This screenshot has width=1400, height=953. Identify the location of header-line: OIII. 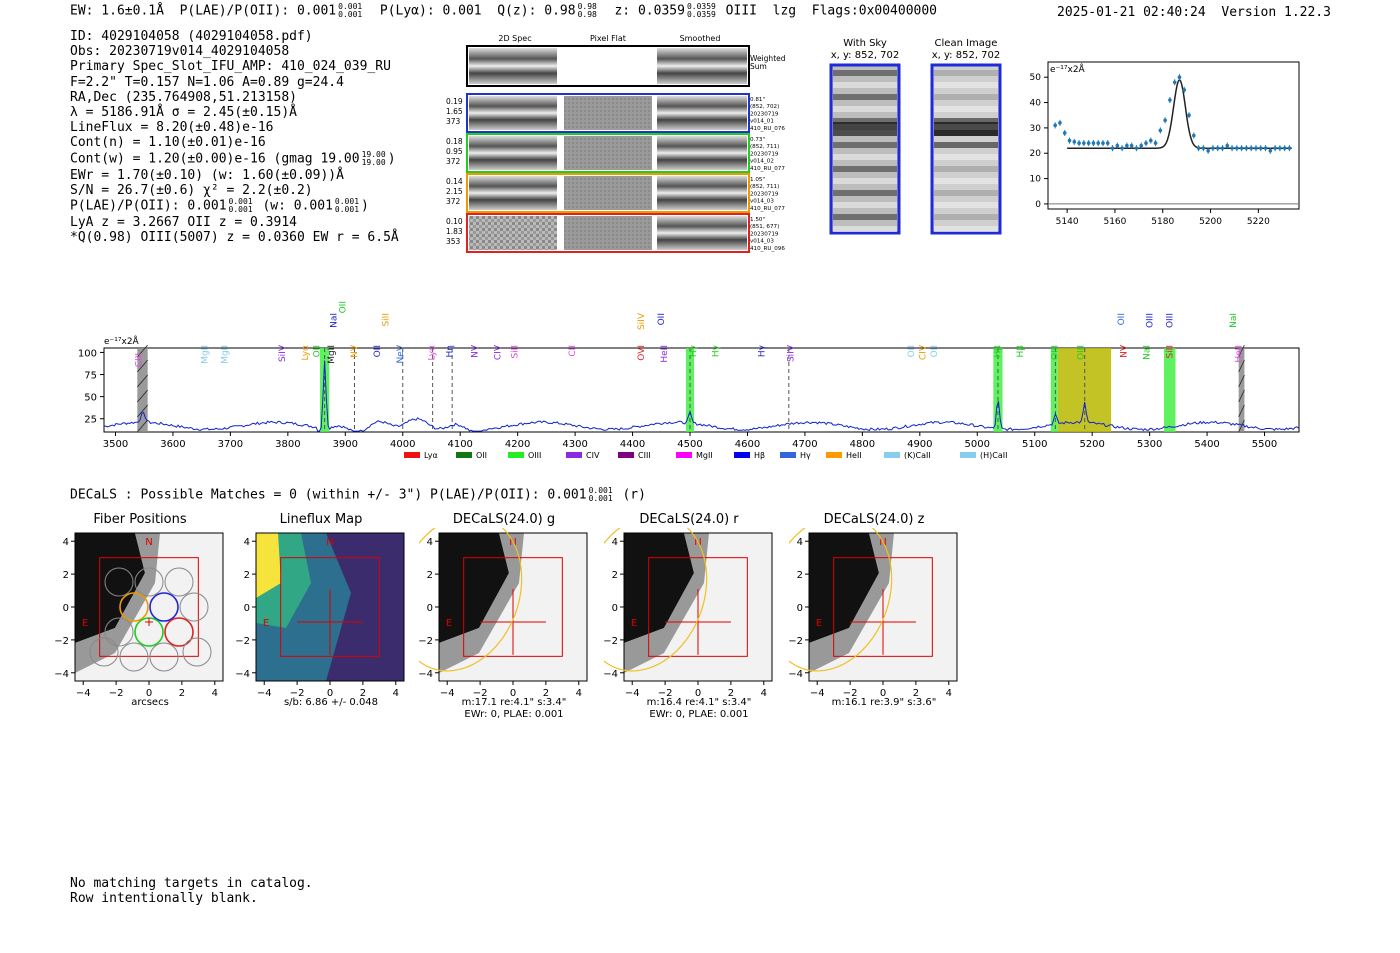
(741, 11).